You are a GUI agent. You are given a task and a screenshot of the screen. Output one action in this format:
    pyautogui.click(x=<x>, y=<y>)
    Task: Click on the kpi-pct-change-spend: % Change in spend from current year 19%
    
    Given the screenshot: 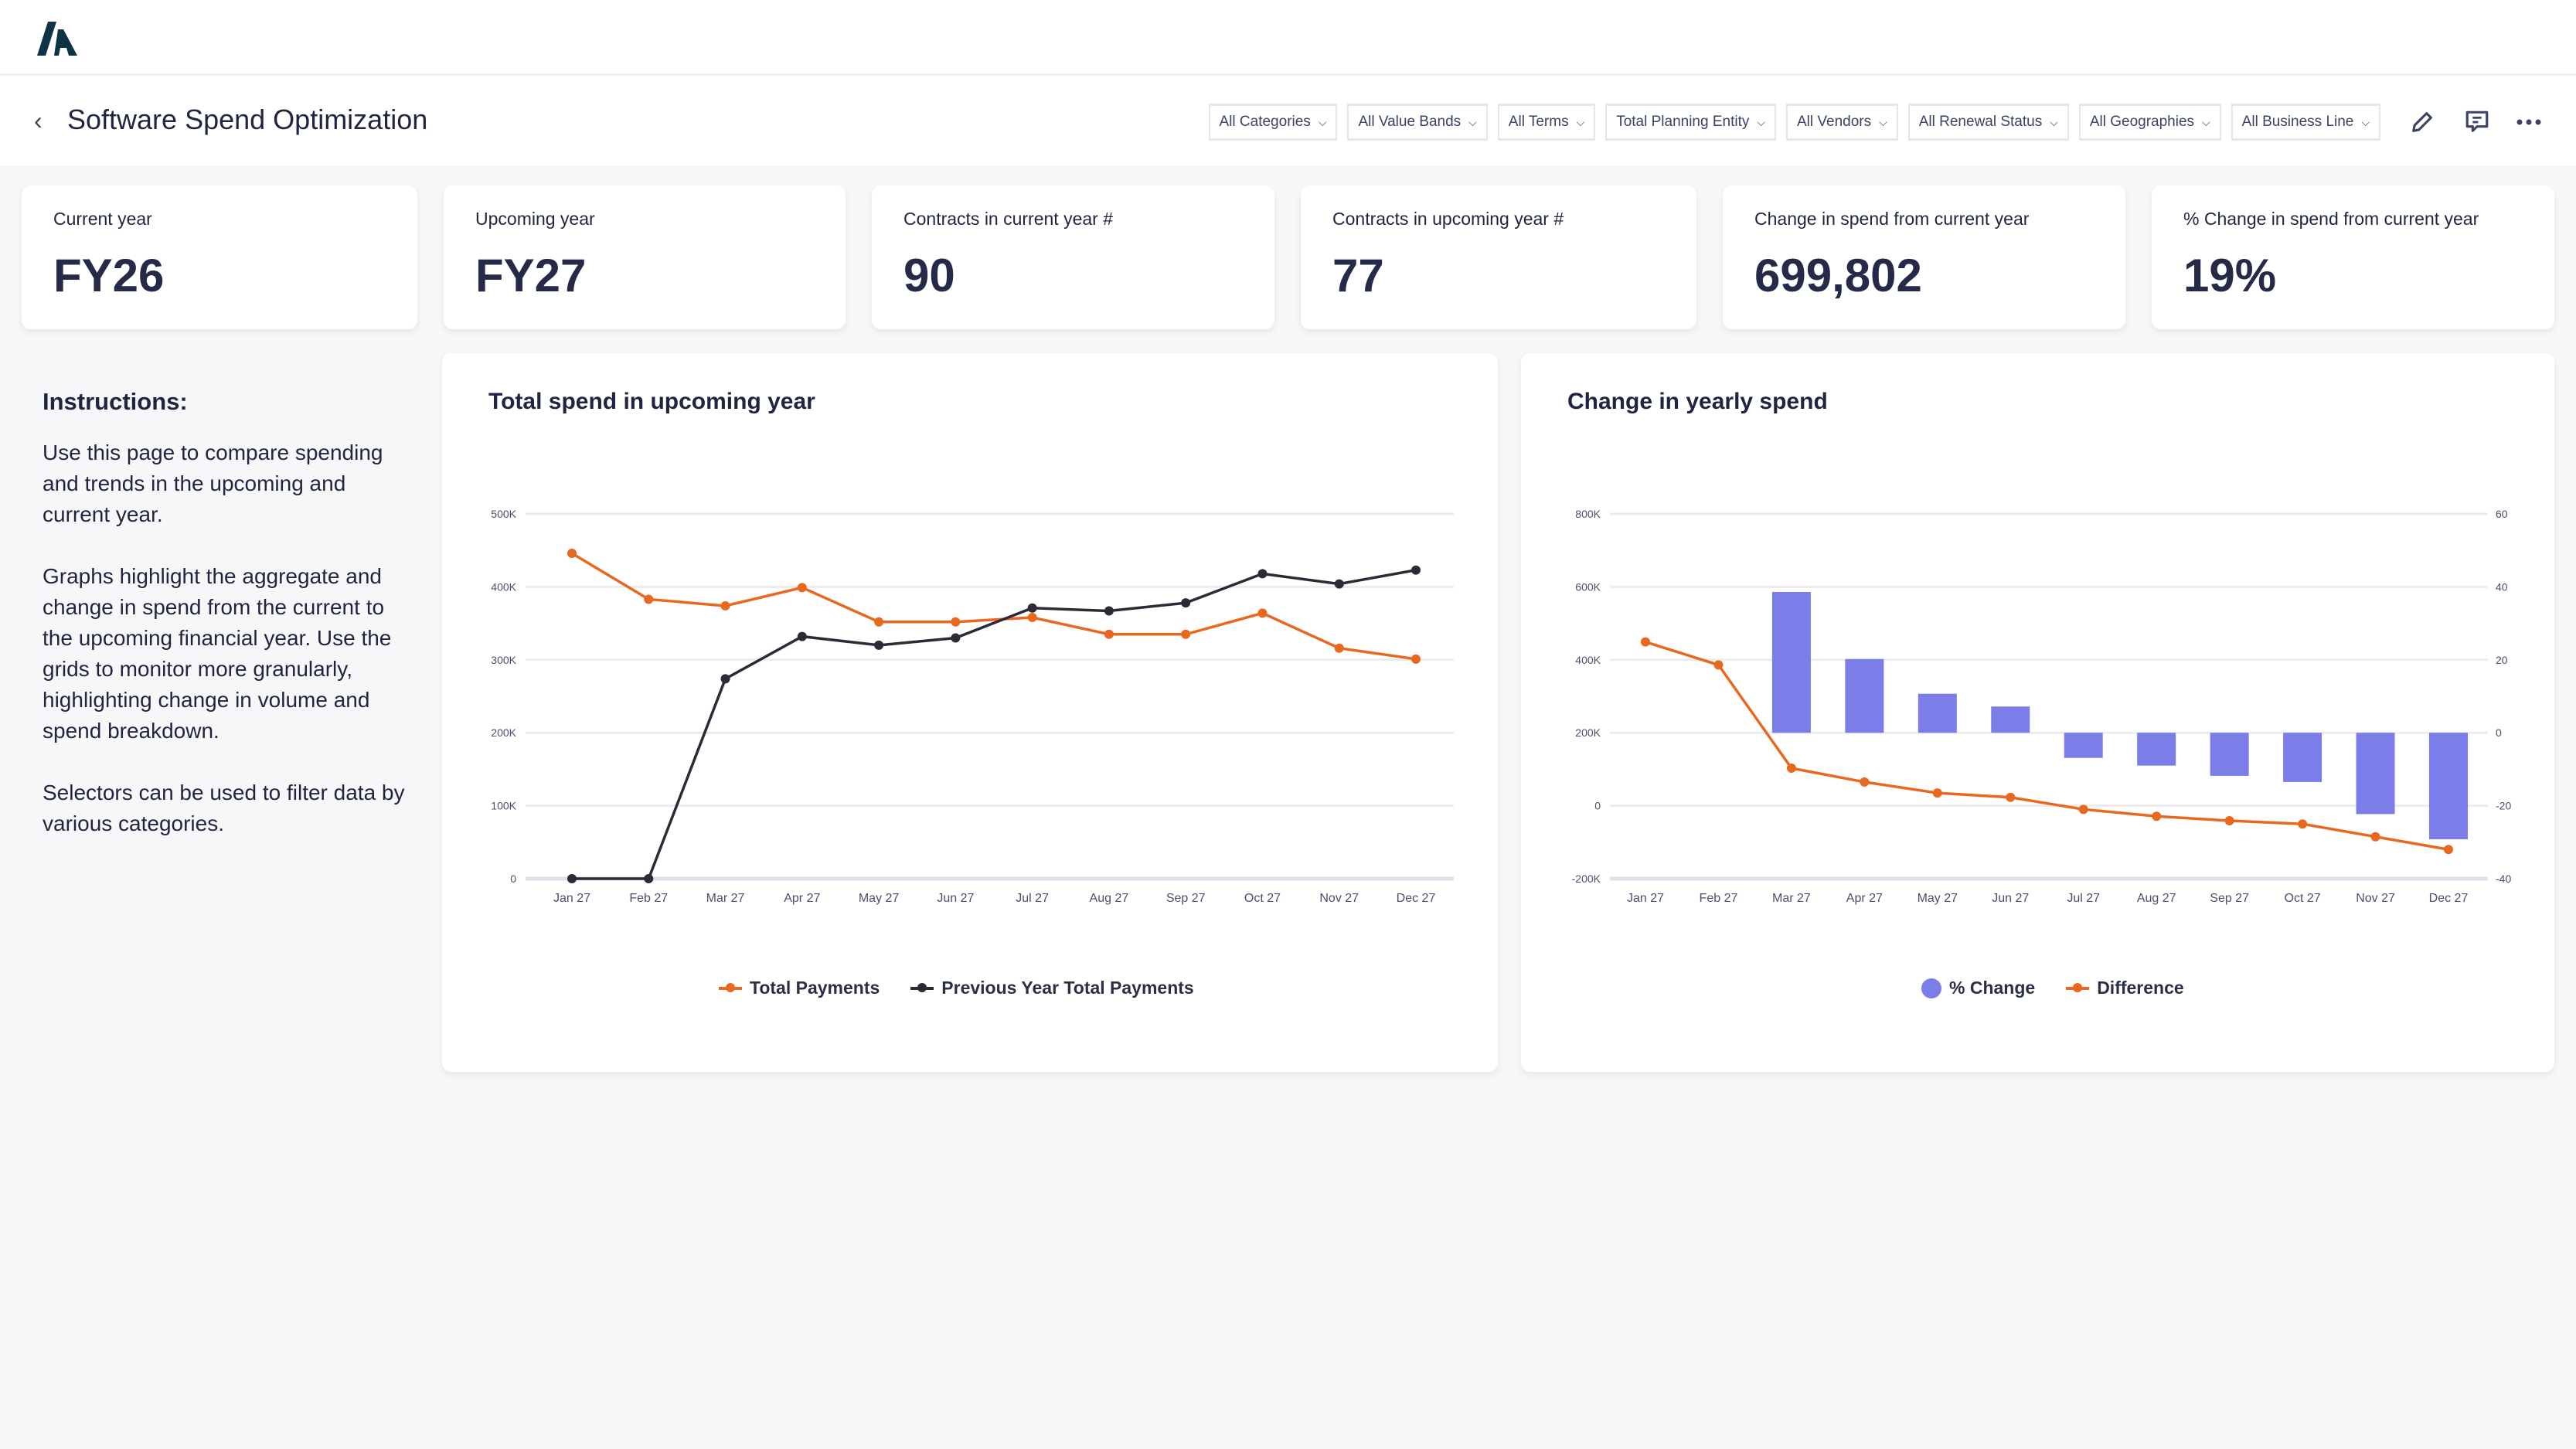 What is the action you would take?
    pyautogui.click(x=2353, y=257)
    